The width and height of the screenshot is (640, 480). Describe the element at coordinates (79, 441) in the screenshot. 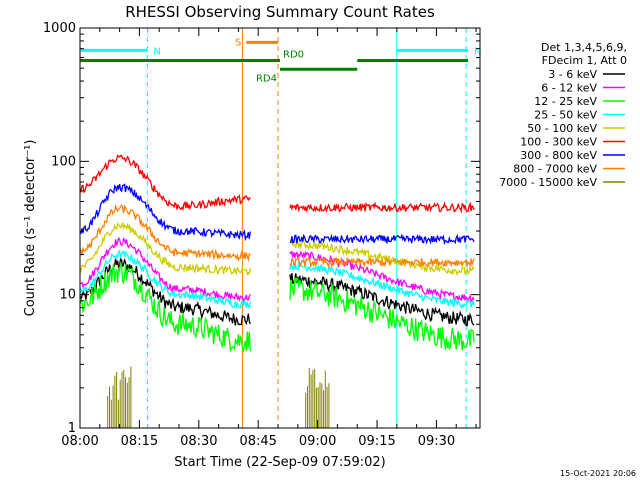

I see `x-tick-label: 08:00` at that location.